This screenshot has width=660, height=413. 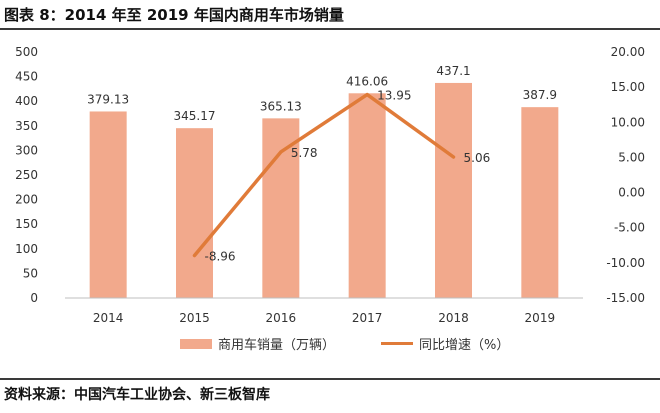 What do you see at coordinates (540, 95) in the screenshot?
I see `bar-label-2019: 387.9` at bounding box center [540, 95].